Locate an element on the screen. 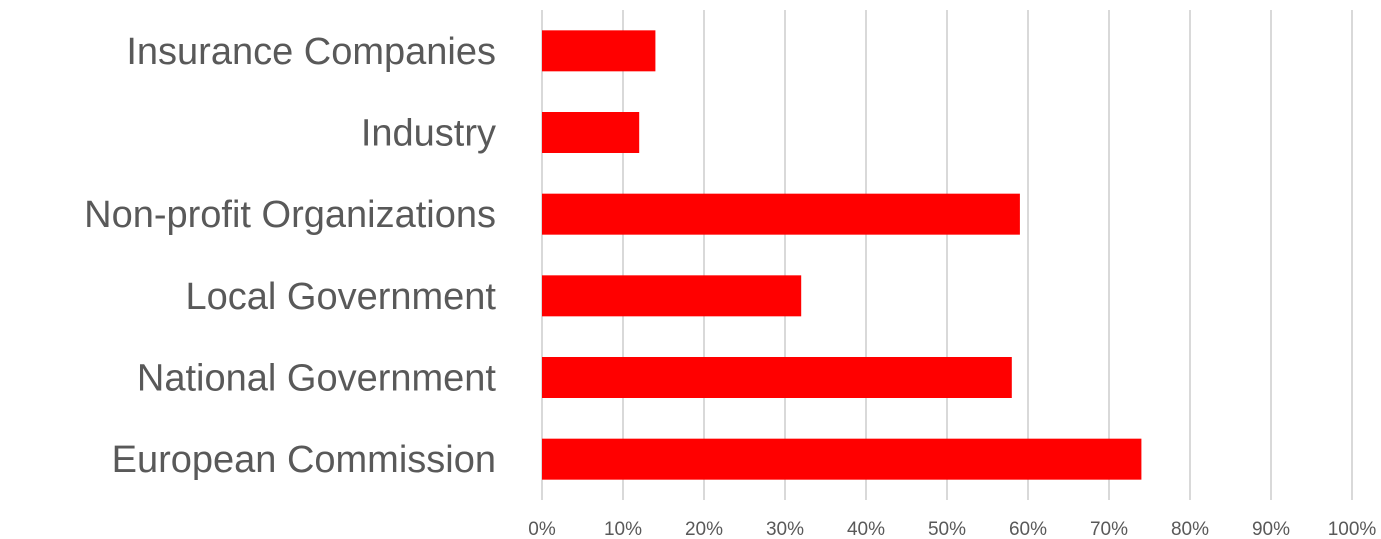 The height and width of the screenshot is (539, 1381). x-tick-label: 80% is located at coordinates (1190, 529).